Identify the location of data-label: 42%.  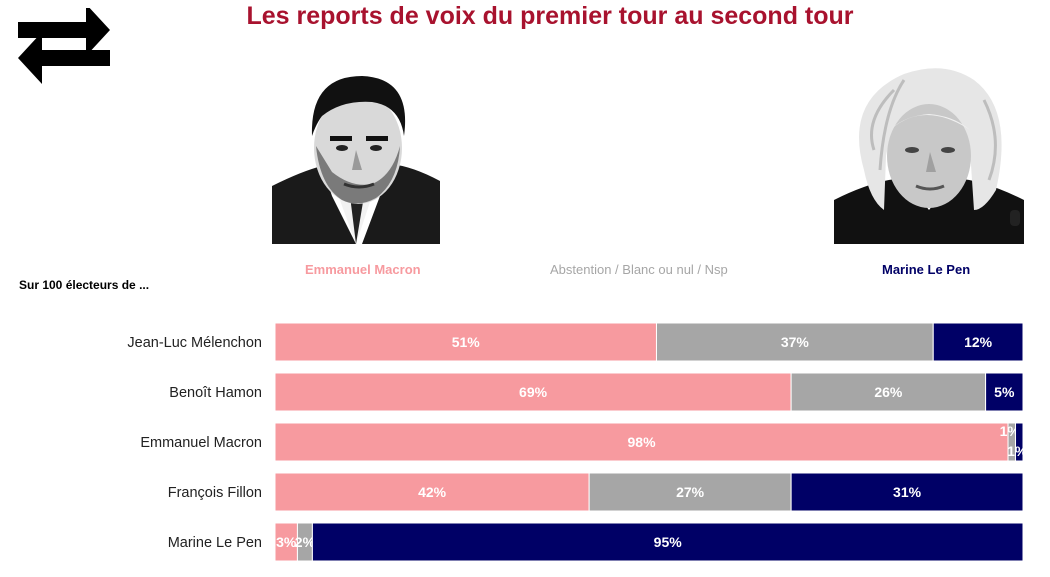
(432, 492).